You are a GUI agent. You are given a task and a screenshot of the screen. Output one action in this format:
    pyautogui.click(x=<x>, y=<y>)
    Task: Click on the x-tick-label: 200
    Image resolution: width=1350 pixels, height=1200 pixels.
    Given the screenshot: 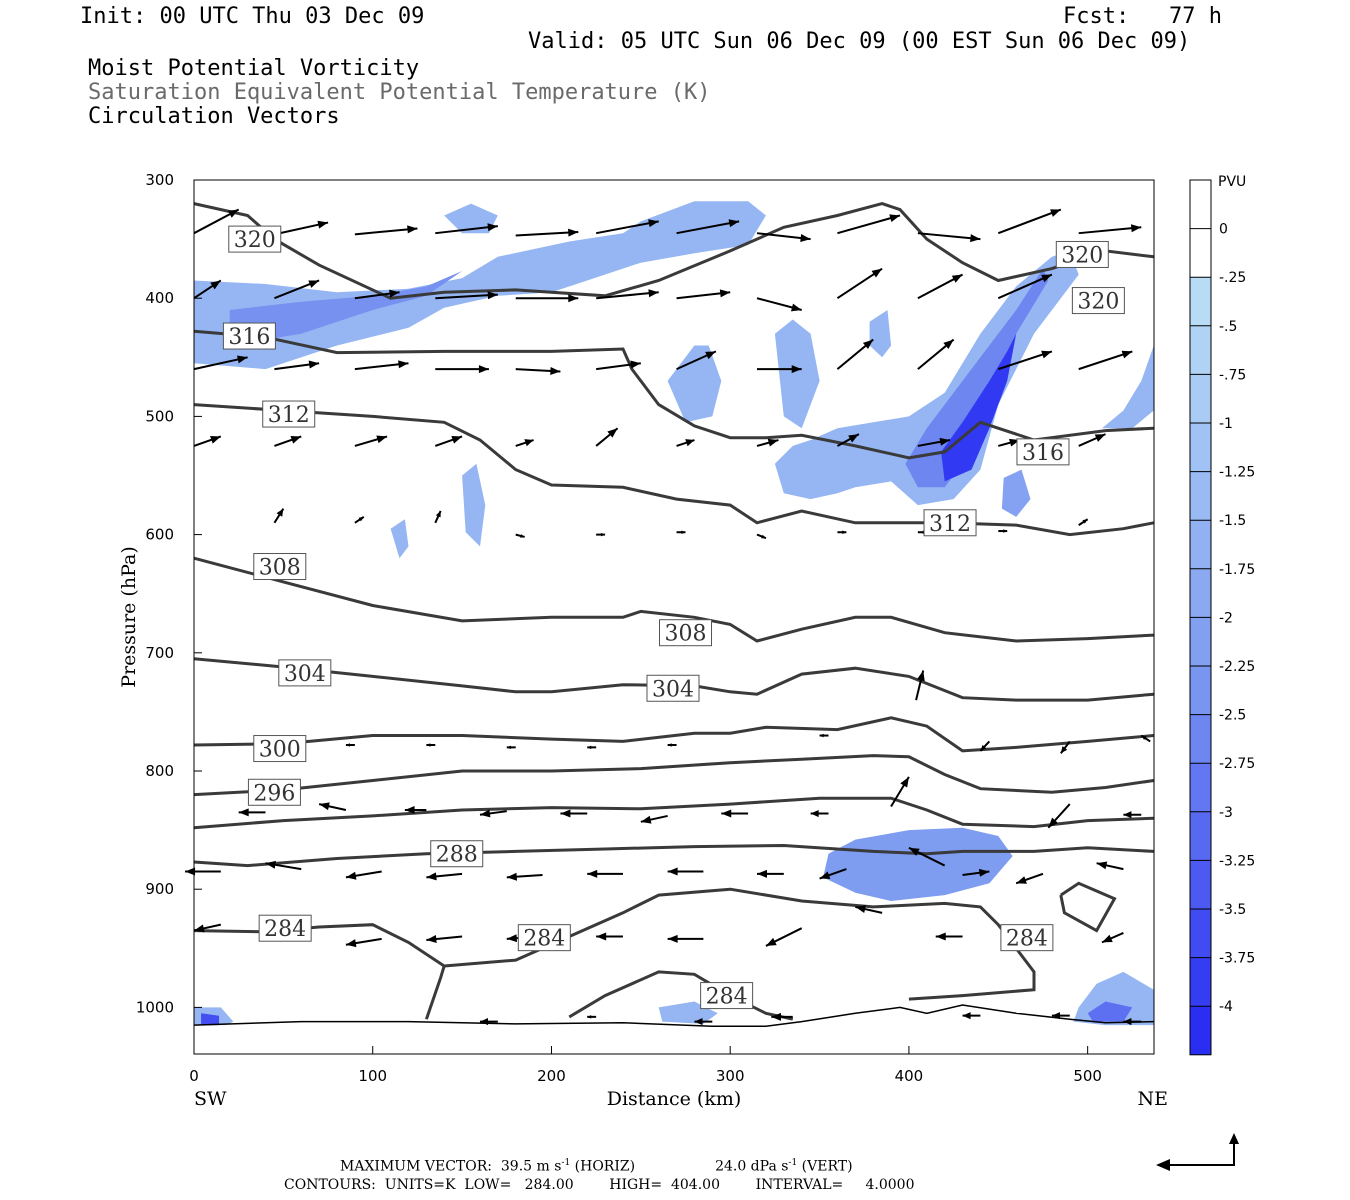 What is the action you would take?
    pyautogui.click(x=551, y=1076)
    